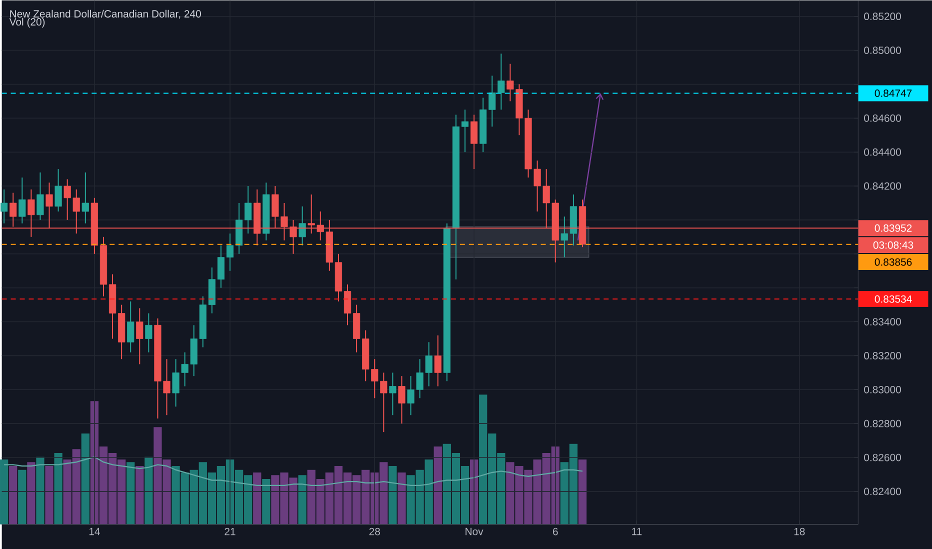 The image size is (932, 549). Describe the element at coordinates (893, 262) in the screenshot. I see `ref-line-label: 0.83856` at that location.